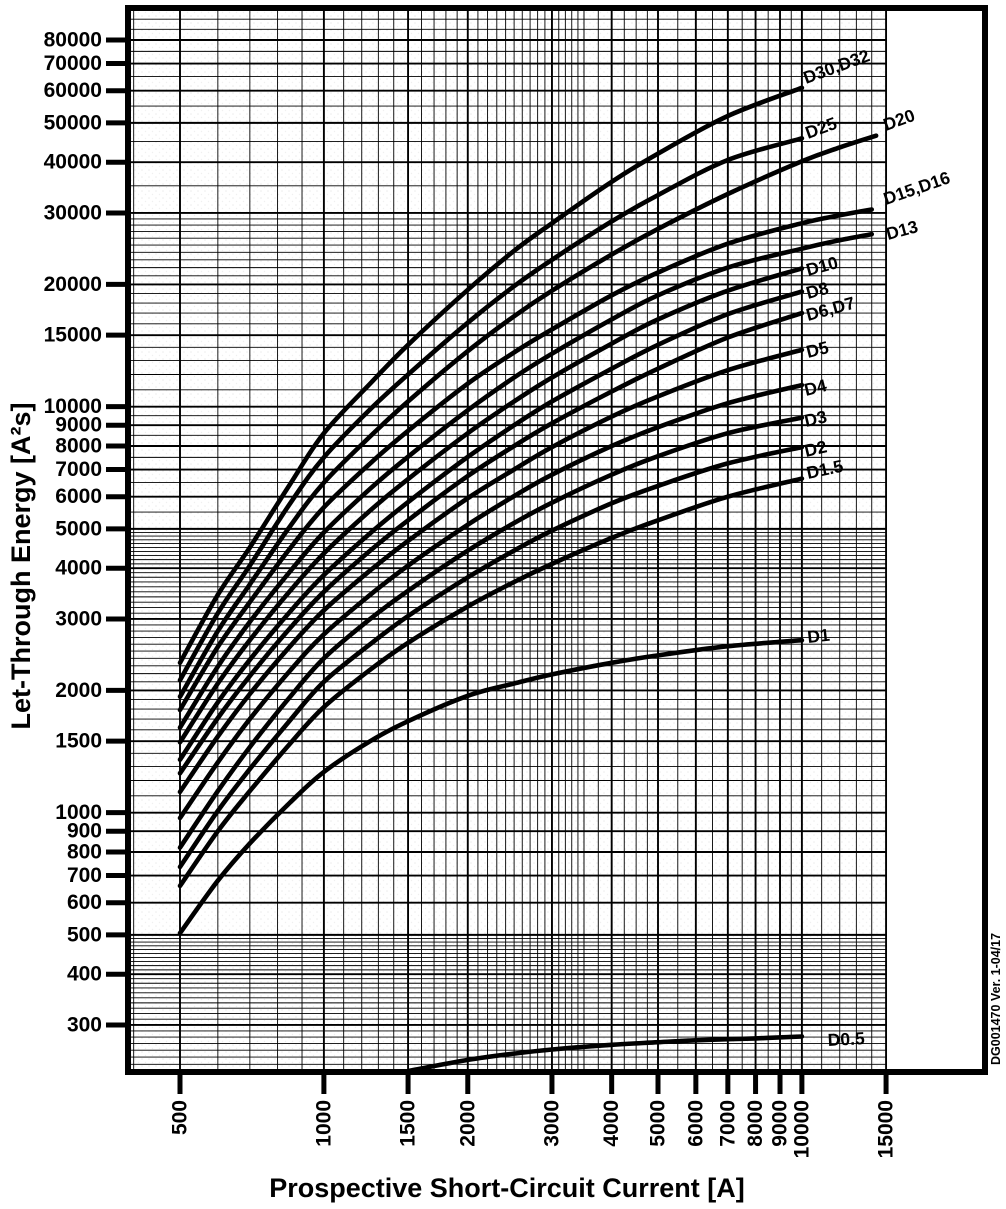 This screenshot has height=1209, width=1006. I want to click on x-tick-label-7000: 7000, so click(727, 1123).